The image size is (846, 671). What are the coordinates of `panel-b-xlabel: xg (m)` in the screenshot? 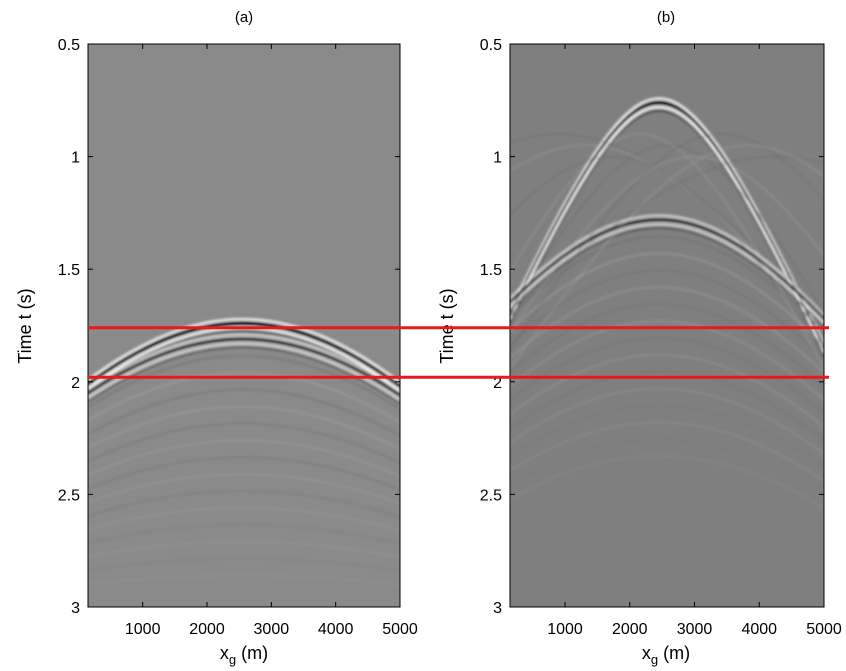 It's located at (666, 655).